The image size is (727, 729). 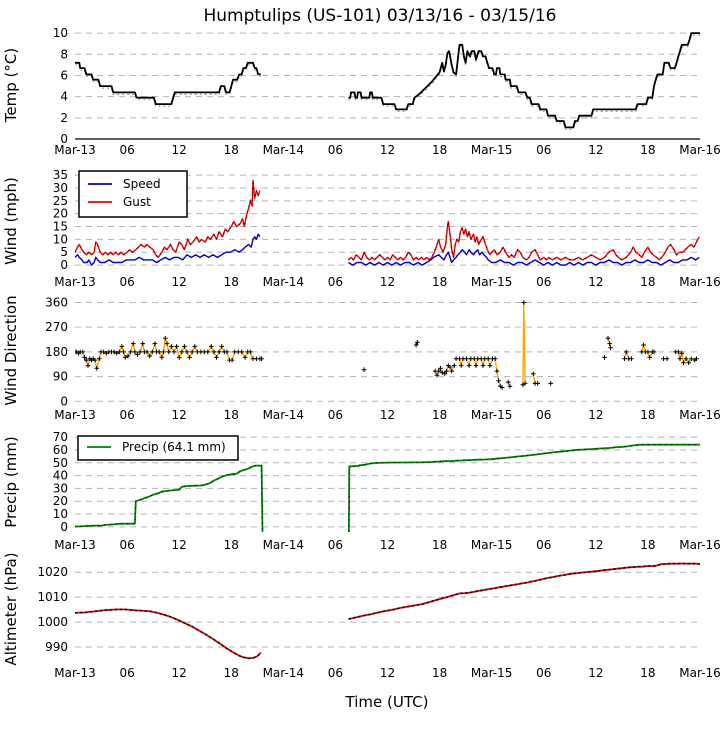 I want to click on y-tick-label: 5, so click(x=64, y=252).